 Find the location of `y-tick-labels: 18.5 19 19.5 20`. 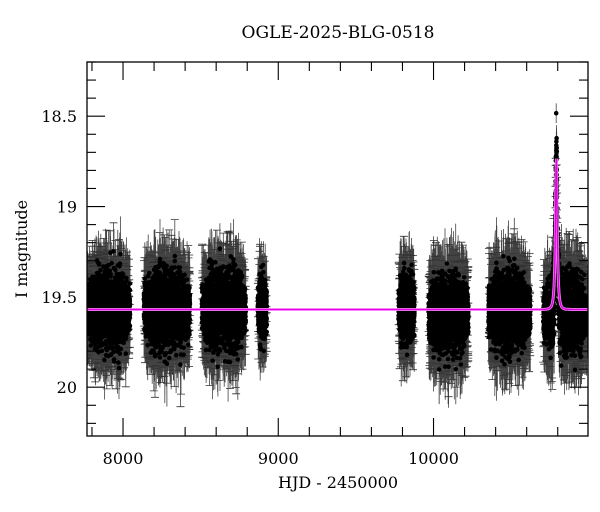

y-tick-labels: 18.5 19 19.5 20 is located at coordinates (59, 252).